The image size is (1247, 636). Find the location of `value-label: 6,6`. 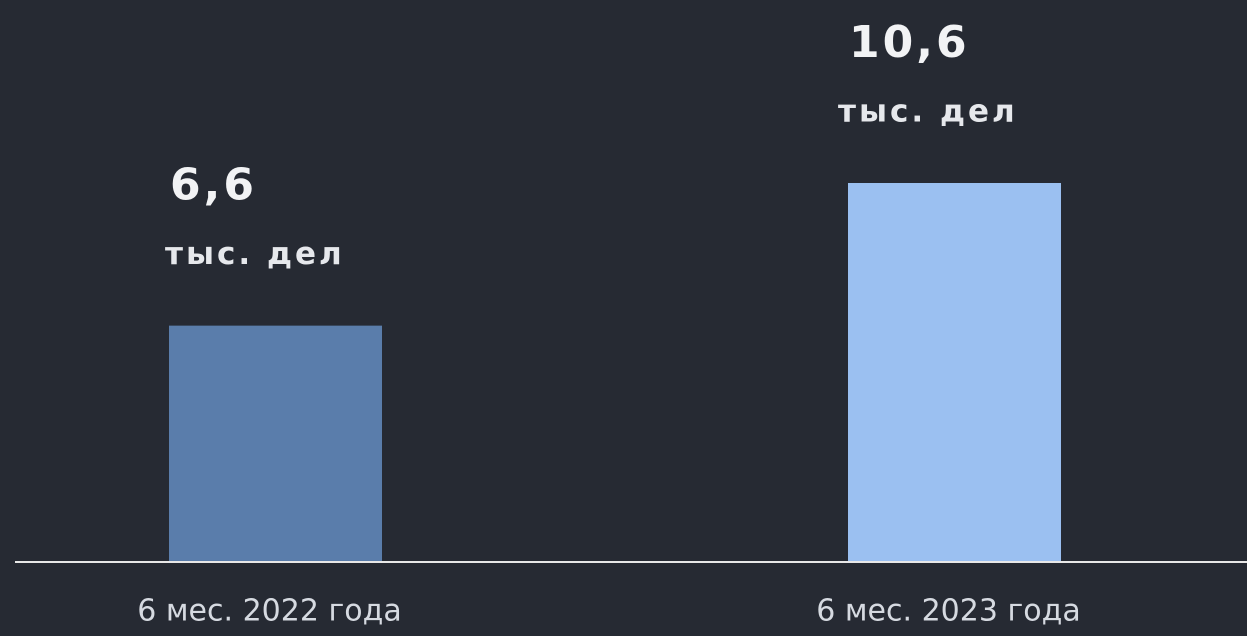

value-label: 6,6 is located at coordinates (213, 185).